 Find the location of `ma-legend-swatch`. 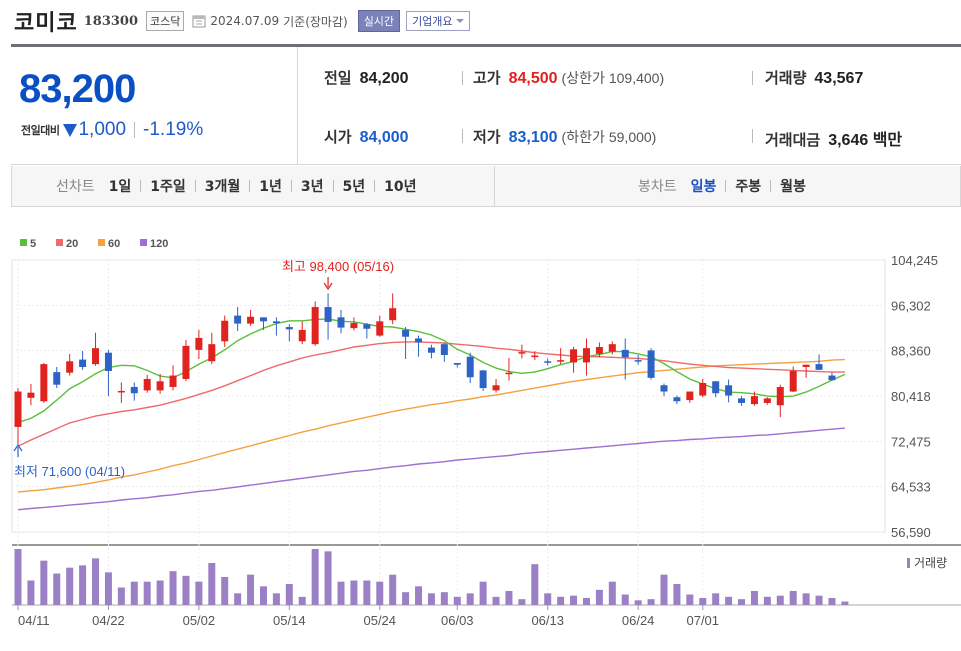

ma-legend-swatch is located at coordinates (143, 242).